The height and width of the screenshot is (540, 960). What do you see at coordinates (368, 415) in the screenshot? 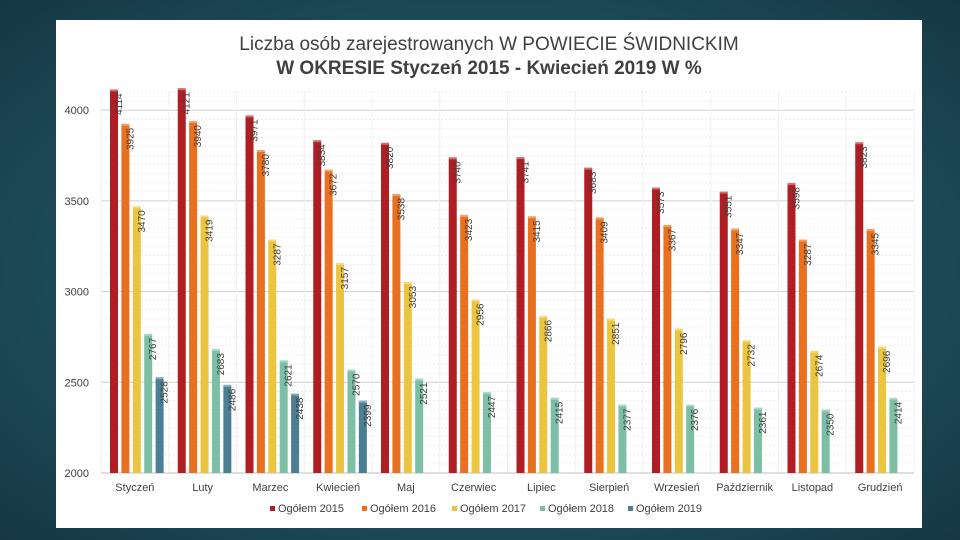
I see `data-label: 2399` at bounding box center [368, 415].